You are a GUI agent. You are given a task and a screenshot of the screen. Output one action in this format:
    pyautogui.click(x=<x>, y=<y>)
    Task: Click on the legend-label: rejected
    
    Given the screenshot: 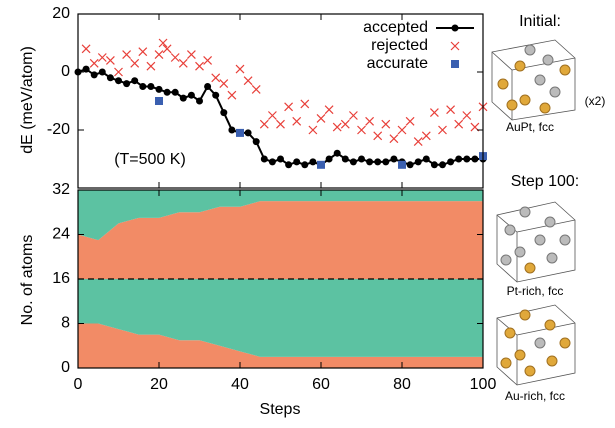 What is the action you would take?
    pyautogui.click(x=399, y=45)
    